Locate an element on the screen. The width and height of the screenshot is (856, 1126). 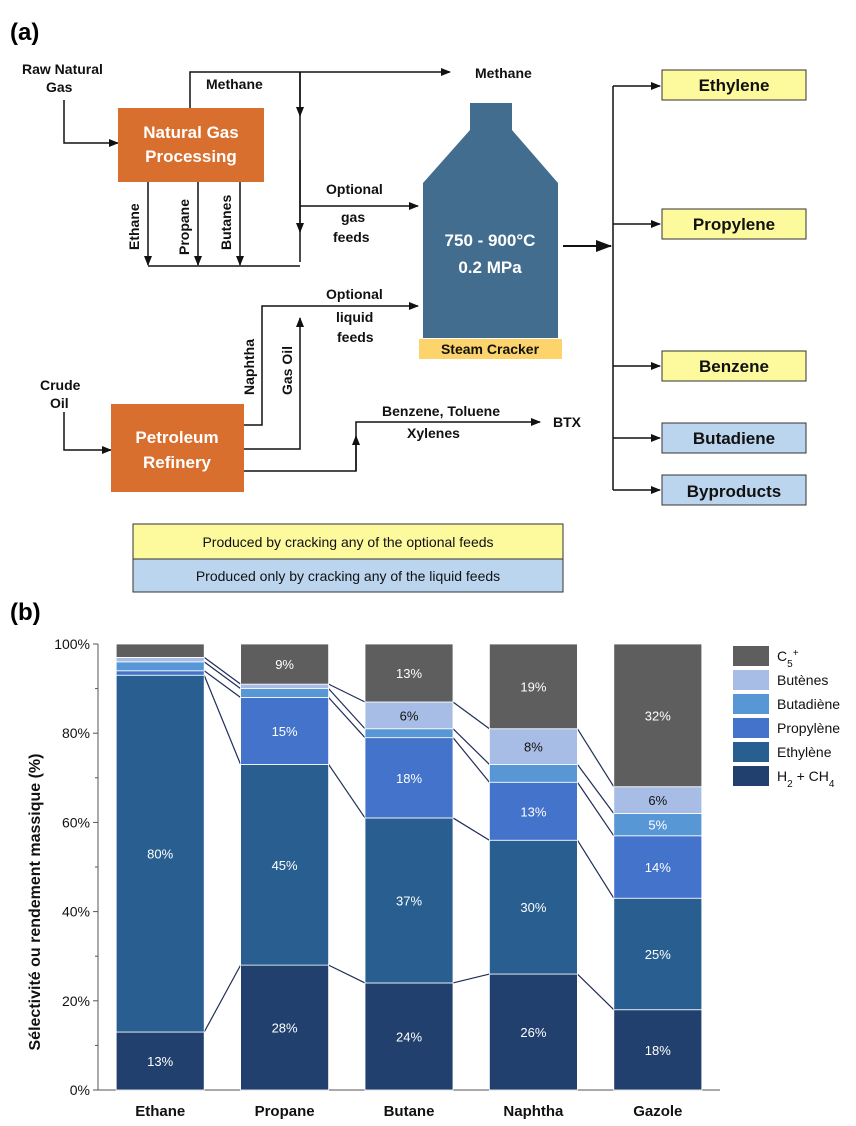
liquid-feed-label-3: feeds is located at coordinates (355, 337).